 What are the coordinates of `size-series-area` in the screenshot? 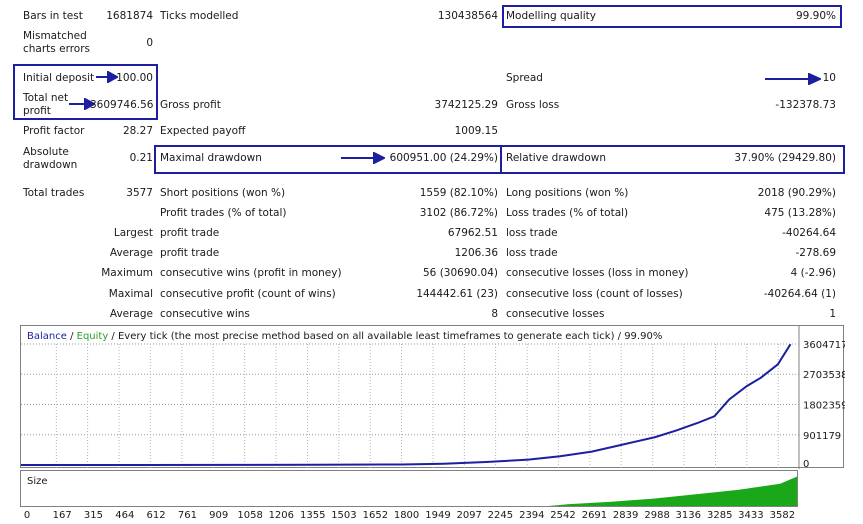 It's located at (409, 491).